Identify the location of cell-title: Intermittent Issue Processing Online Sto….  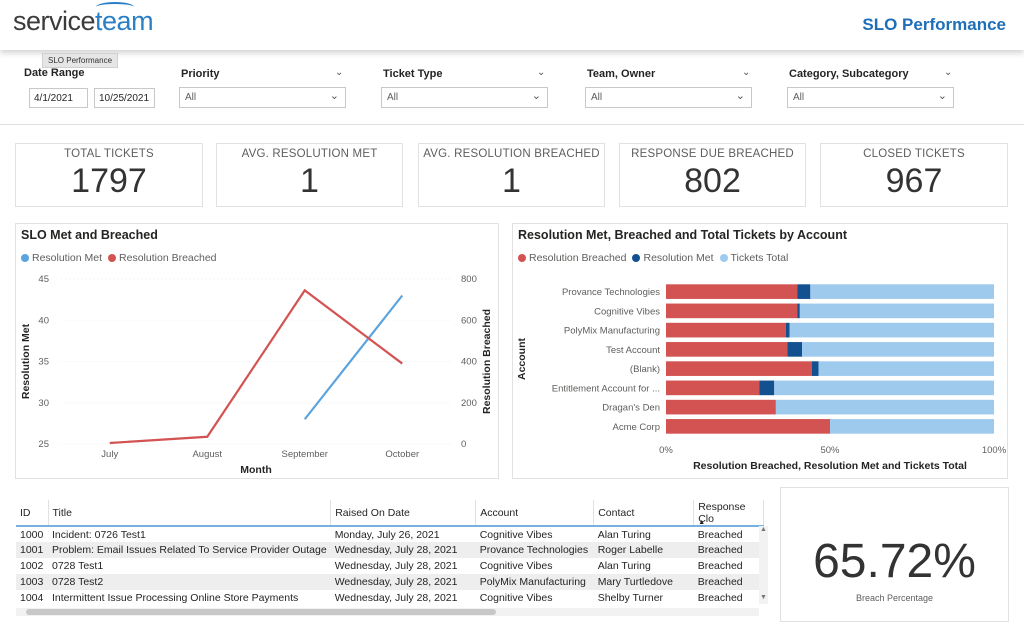
(175, 598).